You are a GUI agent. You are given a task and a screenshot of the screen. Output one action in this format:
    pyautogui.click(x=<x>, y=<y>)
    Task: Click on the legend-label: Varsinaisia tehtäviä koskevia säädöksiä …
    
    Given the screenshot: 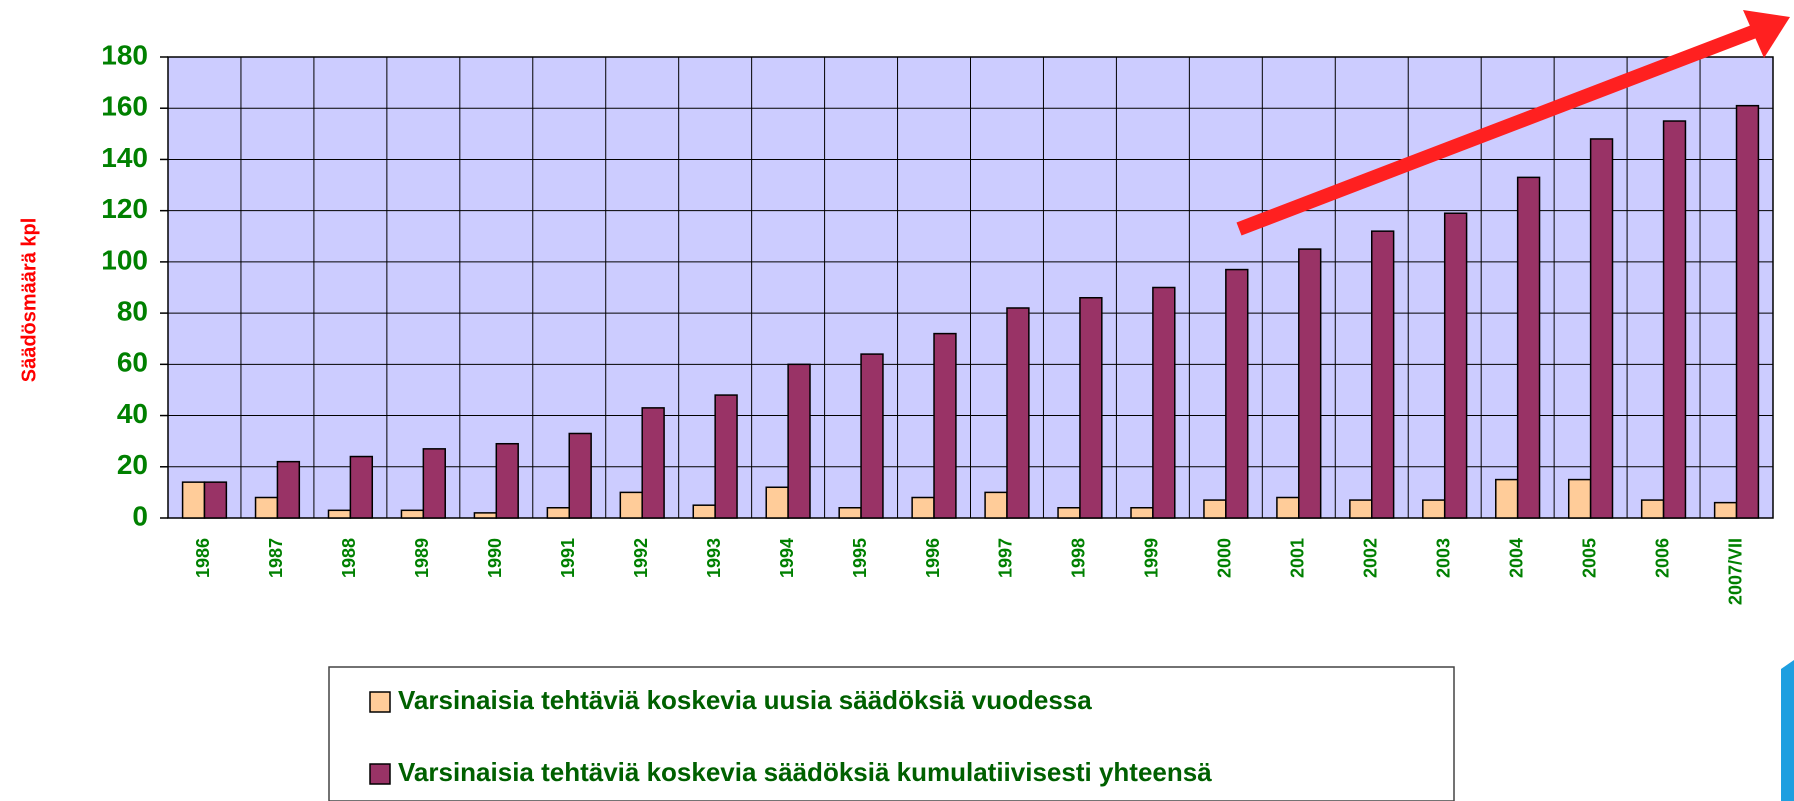 What is the action you would take?
    pyautogui.click(x=805, y=772)
    